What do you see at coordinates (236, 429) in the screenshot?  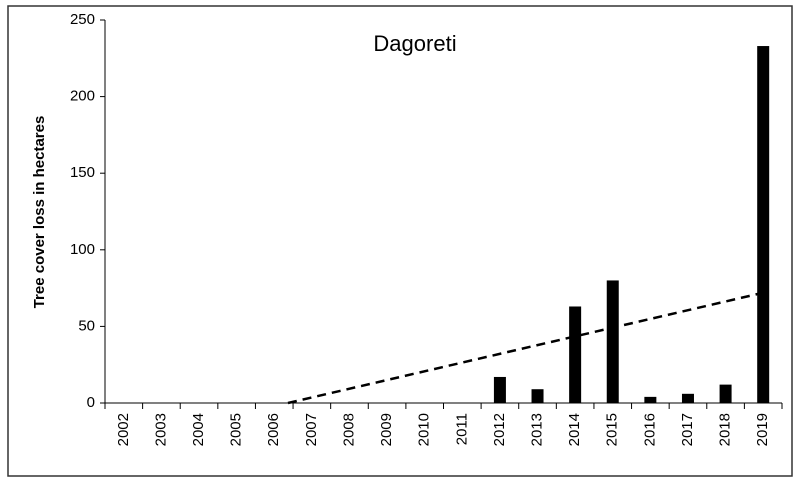 I see `x-tick-label: 2005` at bounding box center [236, 429].